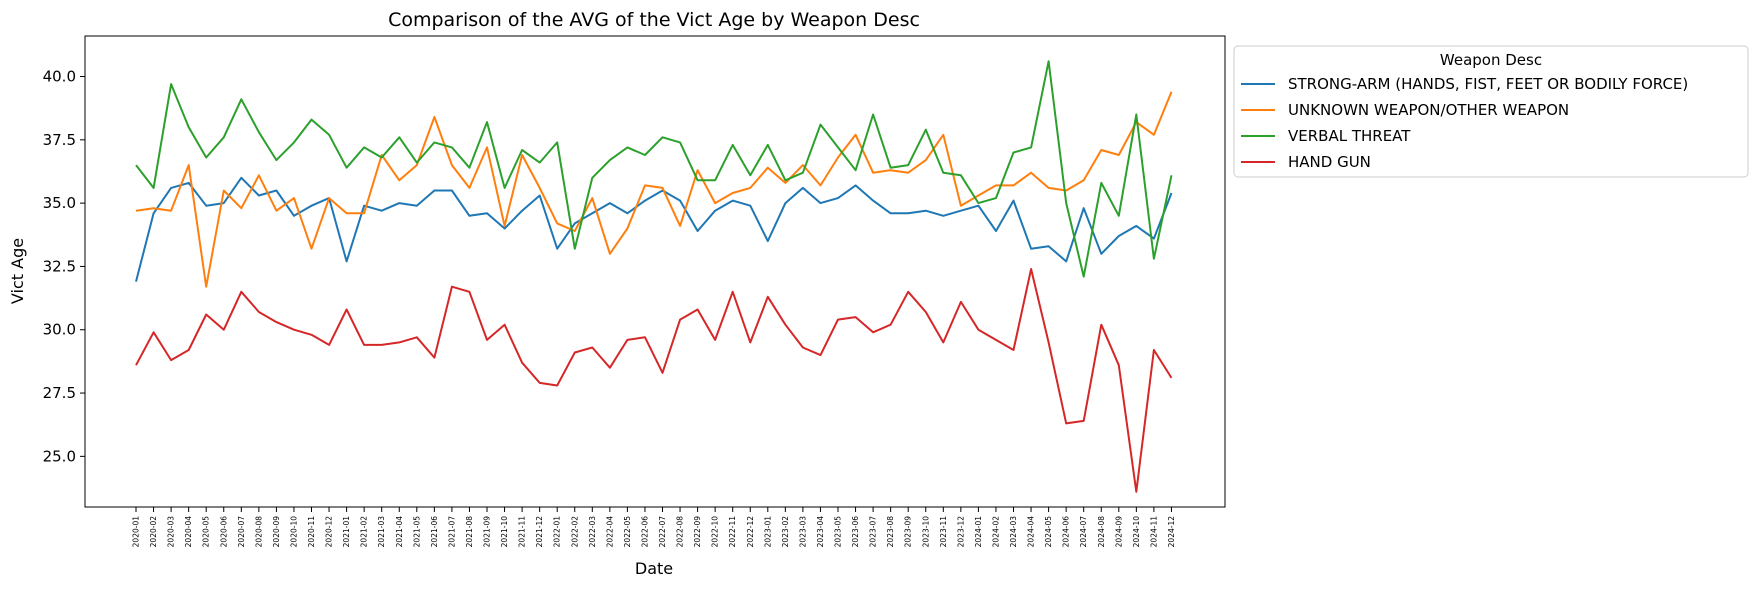  What do you see at coordinates (1171, 532) in the screenshot?
I see `x-tick-label: 2024-12` at bounding box center [1171, 532].